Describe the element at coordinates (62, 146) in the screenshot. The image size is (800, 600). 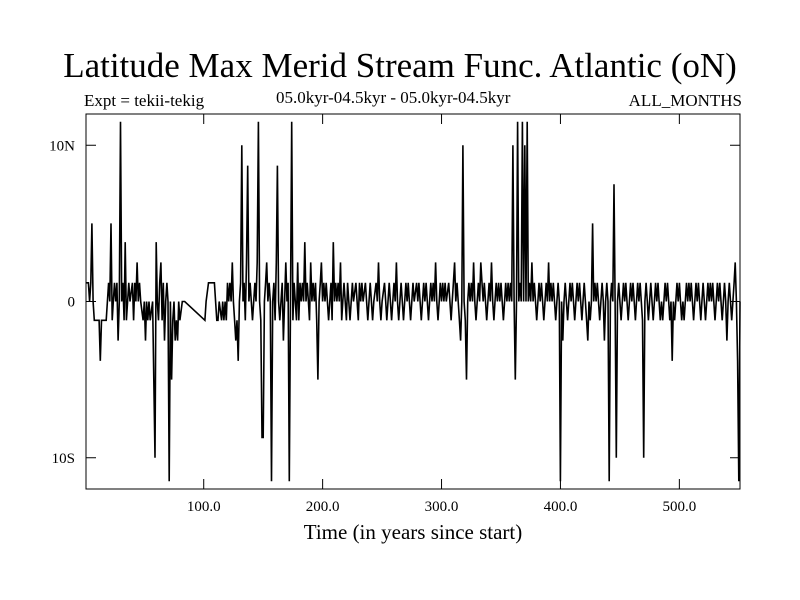
I see `y-tick-label: 10N` at that location.